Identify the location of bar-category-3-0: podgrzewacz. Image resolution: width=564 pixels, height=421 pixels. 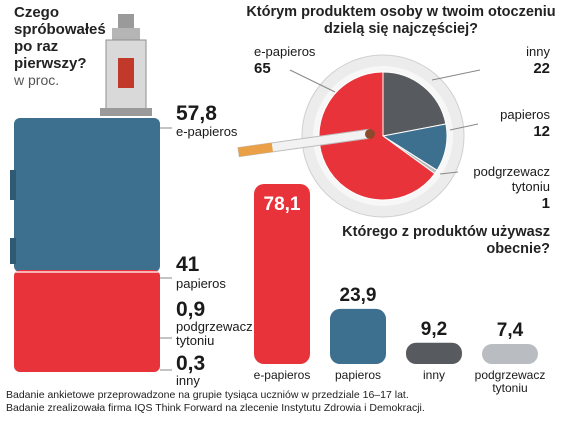
(510, 375).